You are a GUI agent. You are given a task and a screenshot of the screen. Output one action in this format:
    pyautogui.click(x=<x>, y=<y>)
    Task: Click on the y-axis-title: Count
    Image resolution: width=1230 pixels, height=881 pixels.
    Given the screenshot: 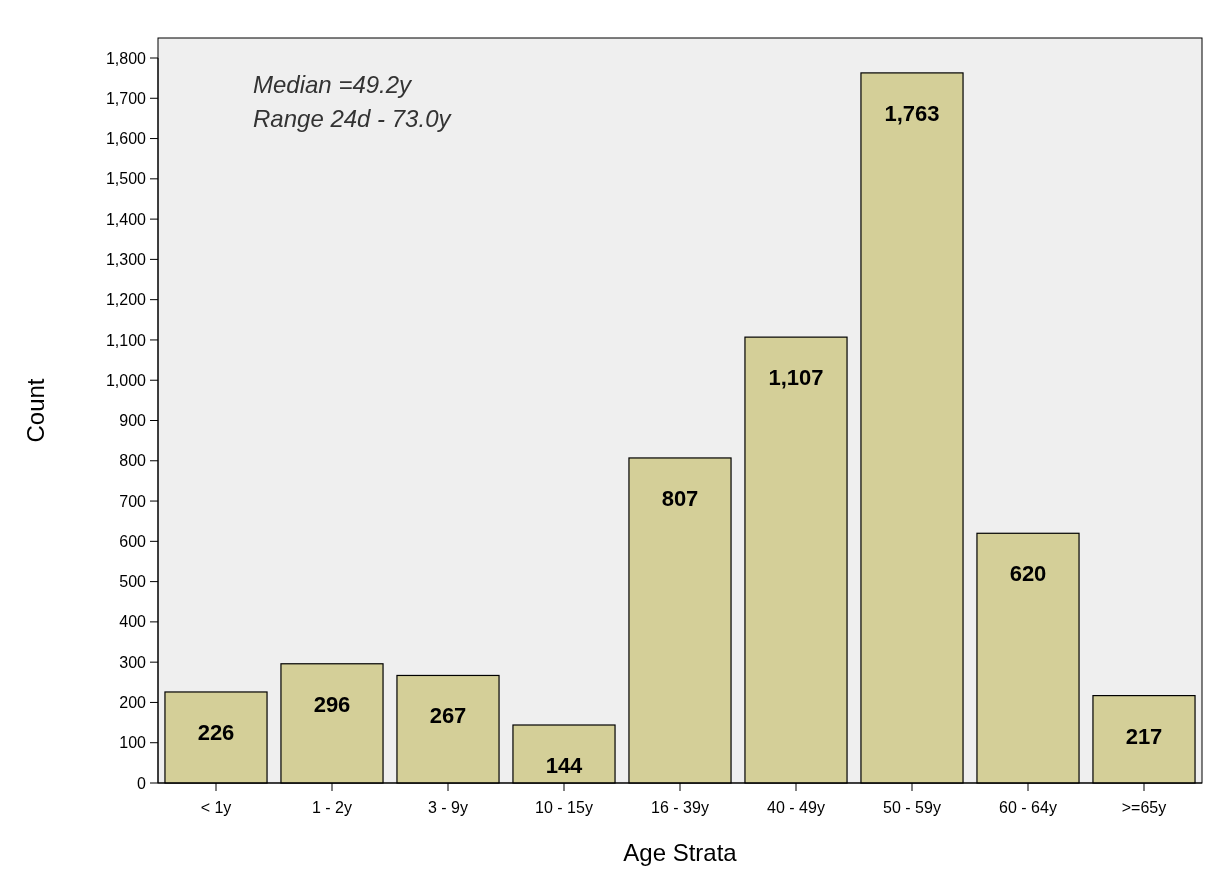 What is the action you would take?
    pyautogui.click(x=35, y=410)
    